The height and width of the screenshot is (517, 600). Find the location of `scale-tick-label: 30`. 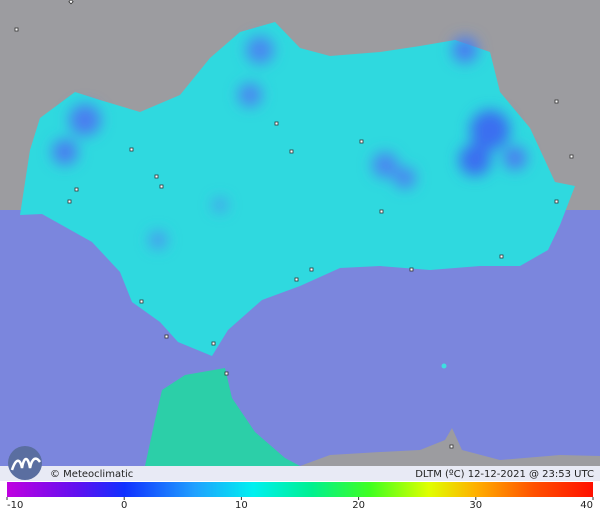

scale-tick-label: 30 is located at coordinates (475, 505).